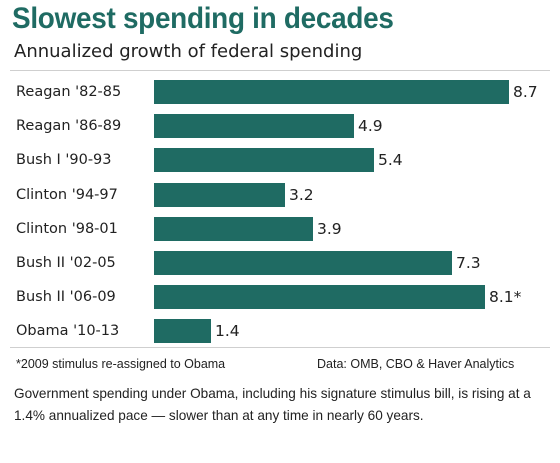 The height and width of the screenshot is (463, 560). I want to click on bottom-divider, so click(280, 347).